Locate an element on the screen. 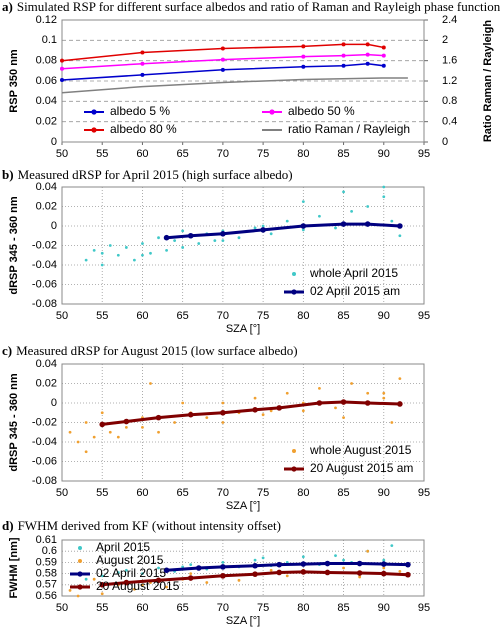  panel-label: a) is located at coordinates (7, 7).